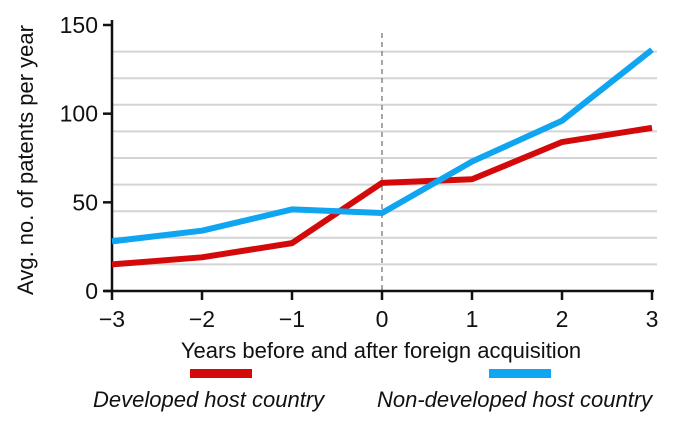 Image resolution: width=681 pixels, height=428 pixels. Describe the element at coordinates (202, 319) in the screenshot. I see `x-tick-label-1: −2` at that location.